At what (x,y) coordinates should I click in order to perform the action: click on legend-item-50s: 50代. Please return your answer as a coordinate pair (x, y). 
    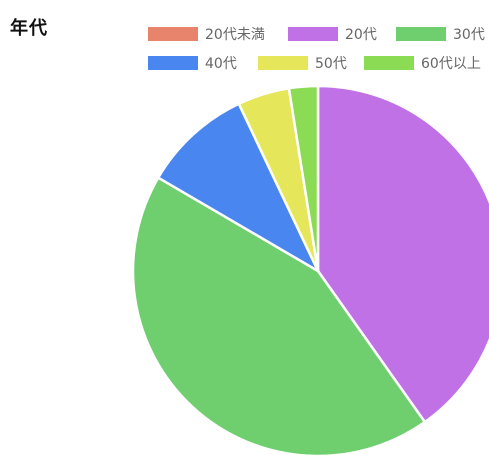
    Looking at the image, I should click on (302, 63).